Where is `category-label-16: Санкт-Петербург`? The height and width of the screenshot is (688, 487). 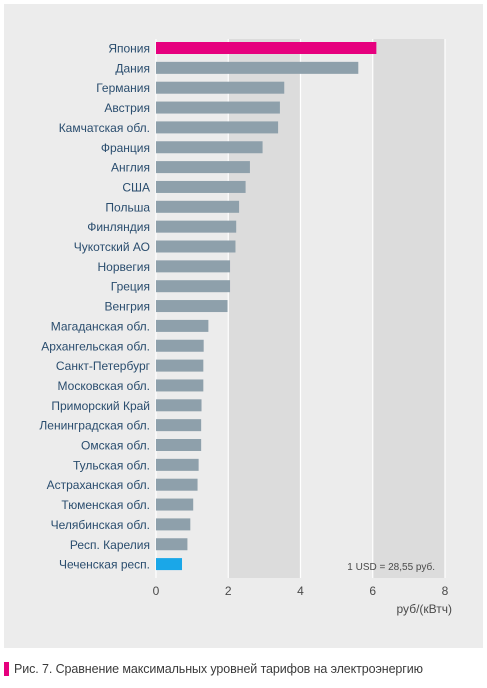 category-label-16: Санкт-Петербург is located at coordinates (103, 366).